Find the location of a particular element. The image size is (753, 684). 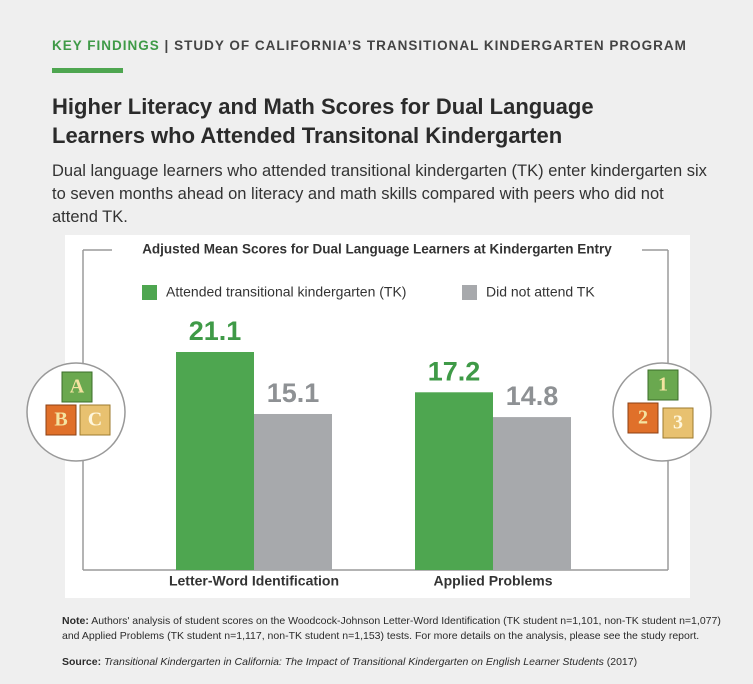

header-label: KEY FINDINGS is located at coordinates (106, 45).